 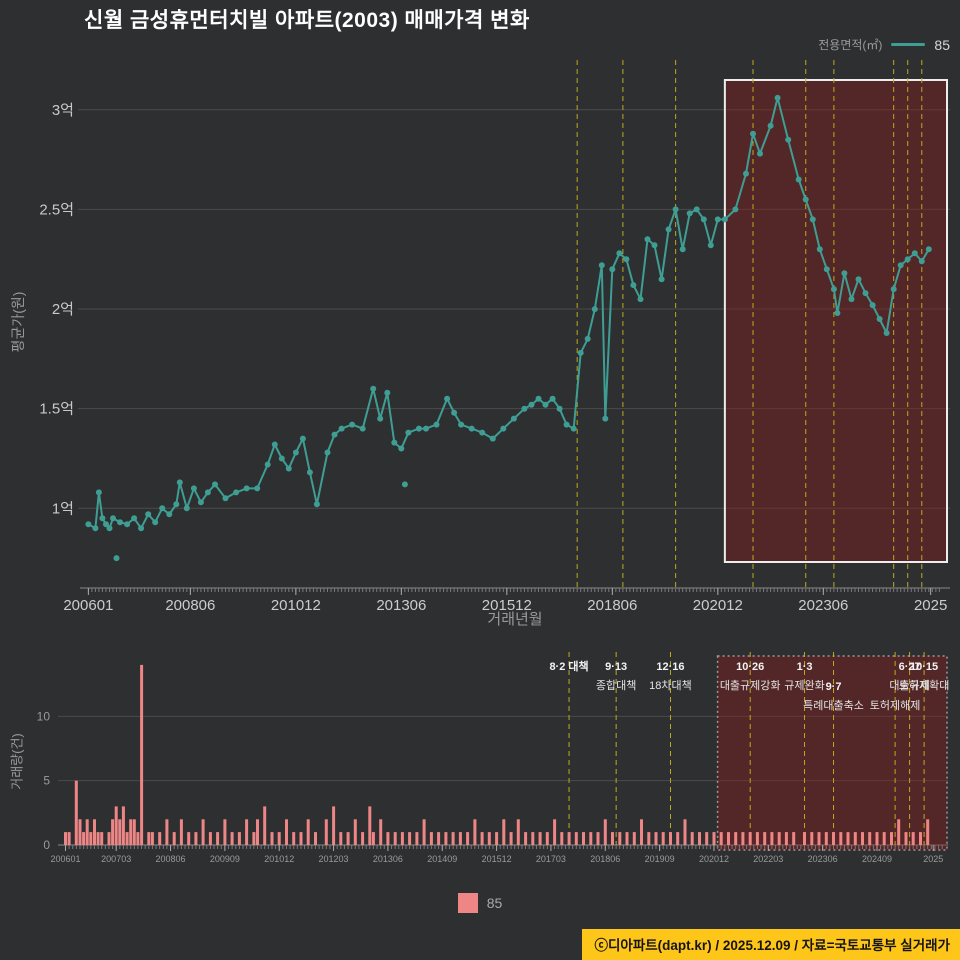 What do you see at coordinates (116, 859) in the screenshot?
I see `svg-text: 200703` at bounding box center [116, 859].